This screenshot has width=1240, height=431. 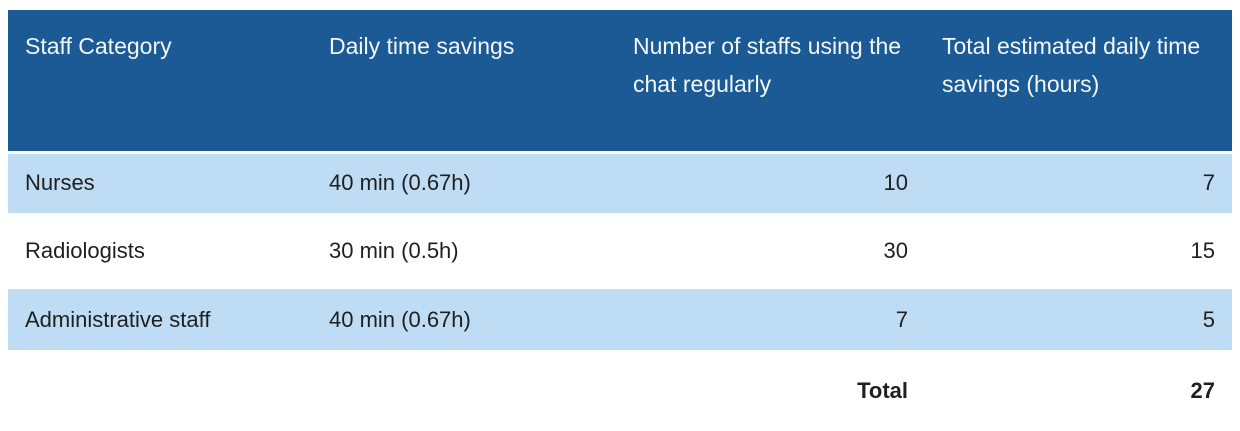 I want to click on table-row-nurses: Nurses 40 min (0.67h) 10 7, so click(x=620, y=182).